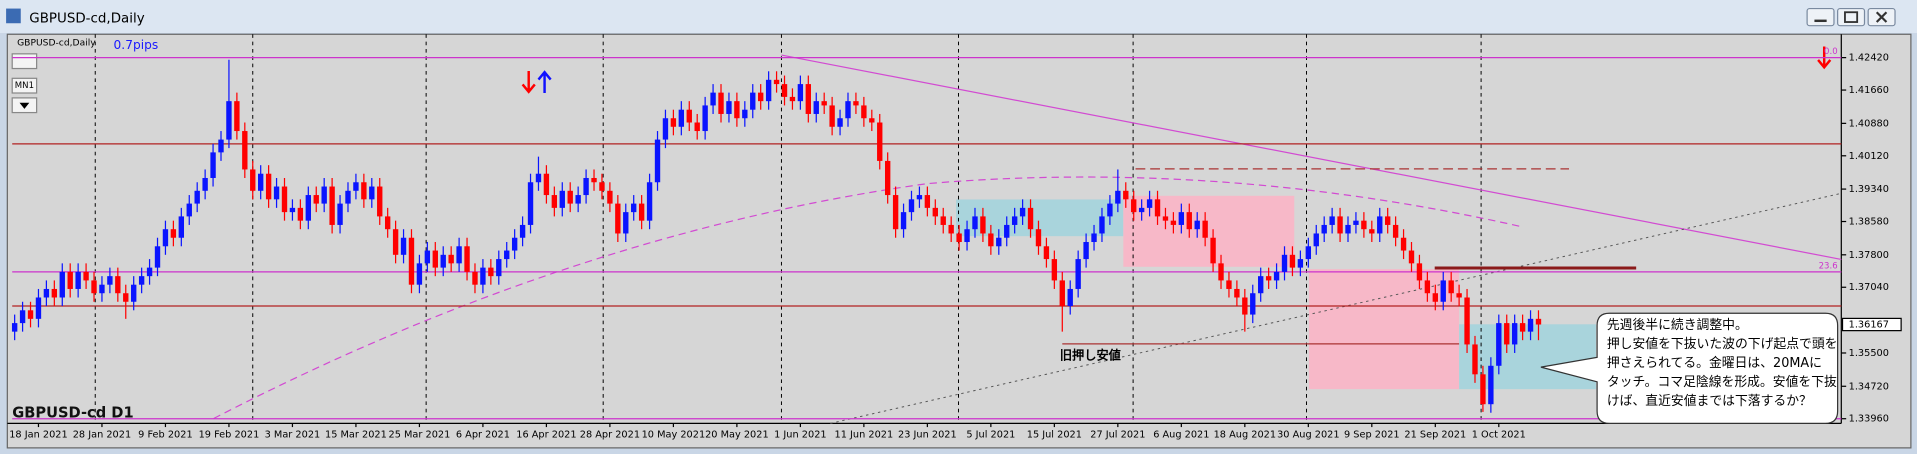  Describe the element at coordinates (165, 434) in the screenshot. I see `x-tick-label: 9 Feb 2021` at that location.